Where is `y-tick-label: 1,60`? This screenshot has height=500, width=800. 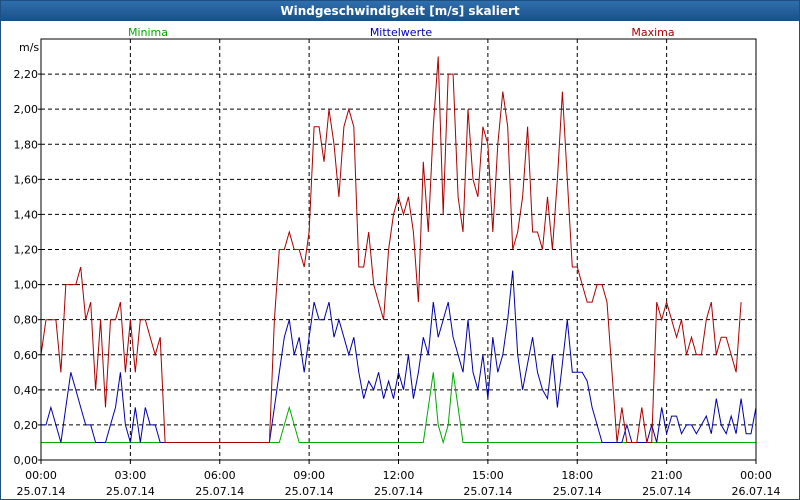
y-tick-label: 1,60 is located at coordinates (26, 179).